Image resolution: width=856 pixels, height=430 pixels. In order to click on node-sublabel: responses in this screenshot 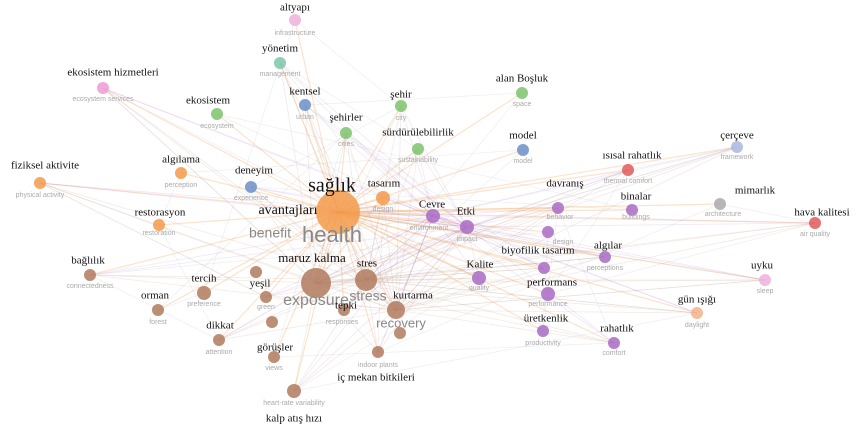, I will do `click(342, 322)`.